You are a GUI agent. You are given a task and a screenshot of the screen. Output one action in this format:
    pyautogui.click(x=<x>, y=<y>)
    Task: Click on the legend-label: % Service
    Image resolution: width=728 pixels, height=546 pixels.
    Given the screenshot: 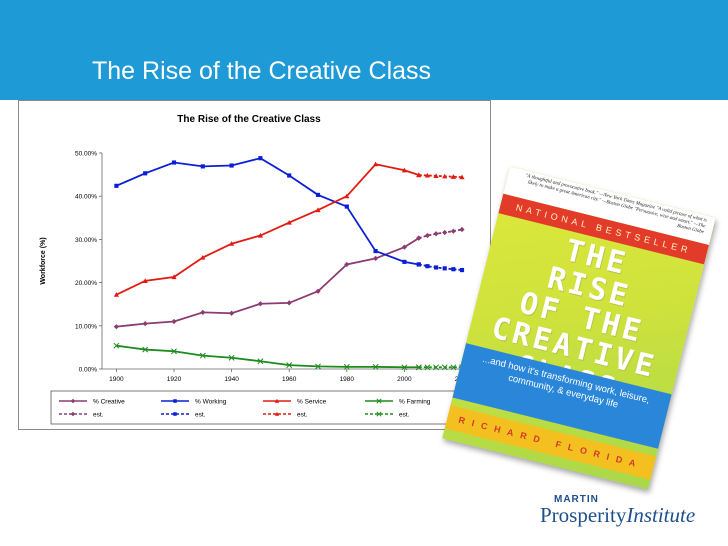 What is the action you would take?
    pyautogui.click(x=312, y=401)
    